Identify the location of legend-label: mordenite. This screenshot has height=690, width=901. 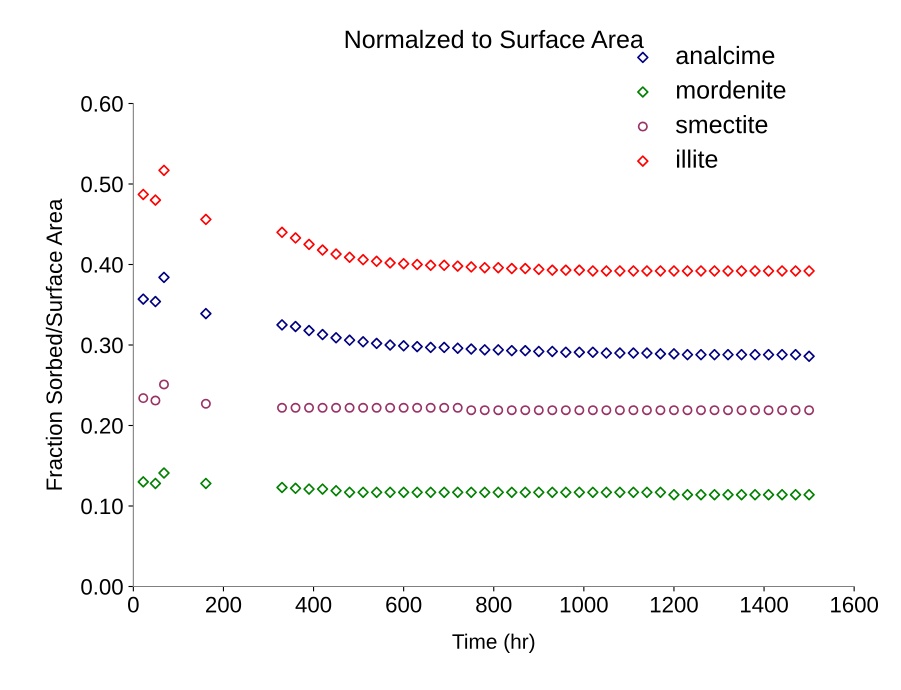
(731, 89).